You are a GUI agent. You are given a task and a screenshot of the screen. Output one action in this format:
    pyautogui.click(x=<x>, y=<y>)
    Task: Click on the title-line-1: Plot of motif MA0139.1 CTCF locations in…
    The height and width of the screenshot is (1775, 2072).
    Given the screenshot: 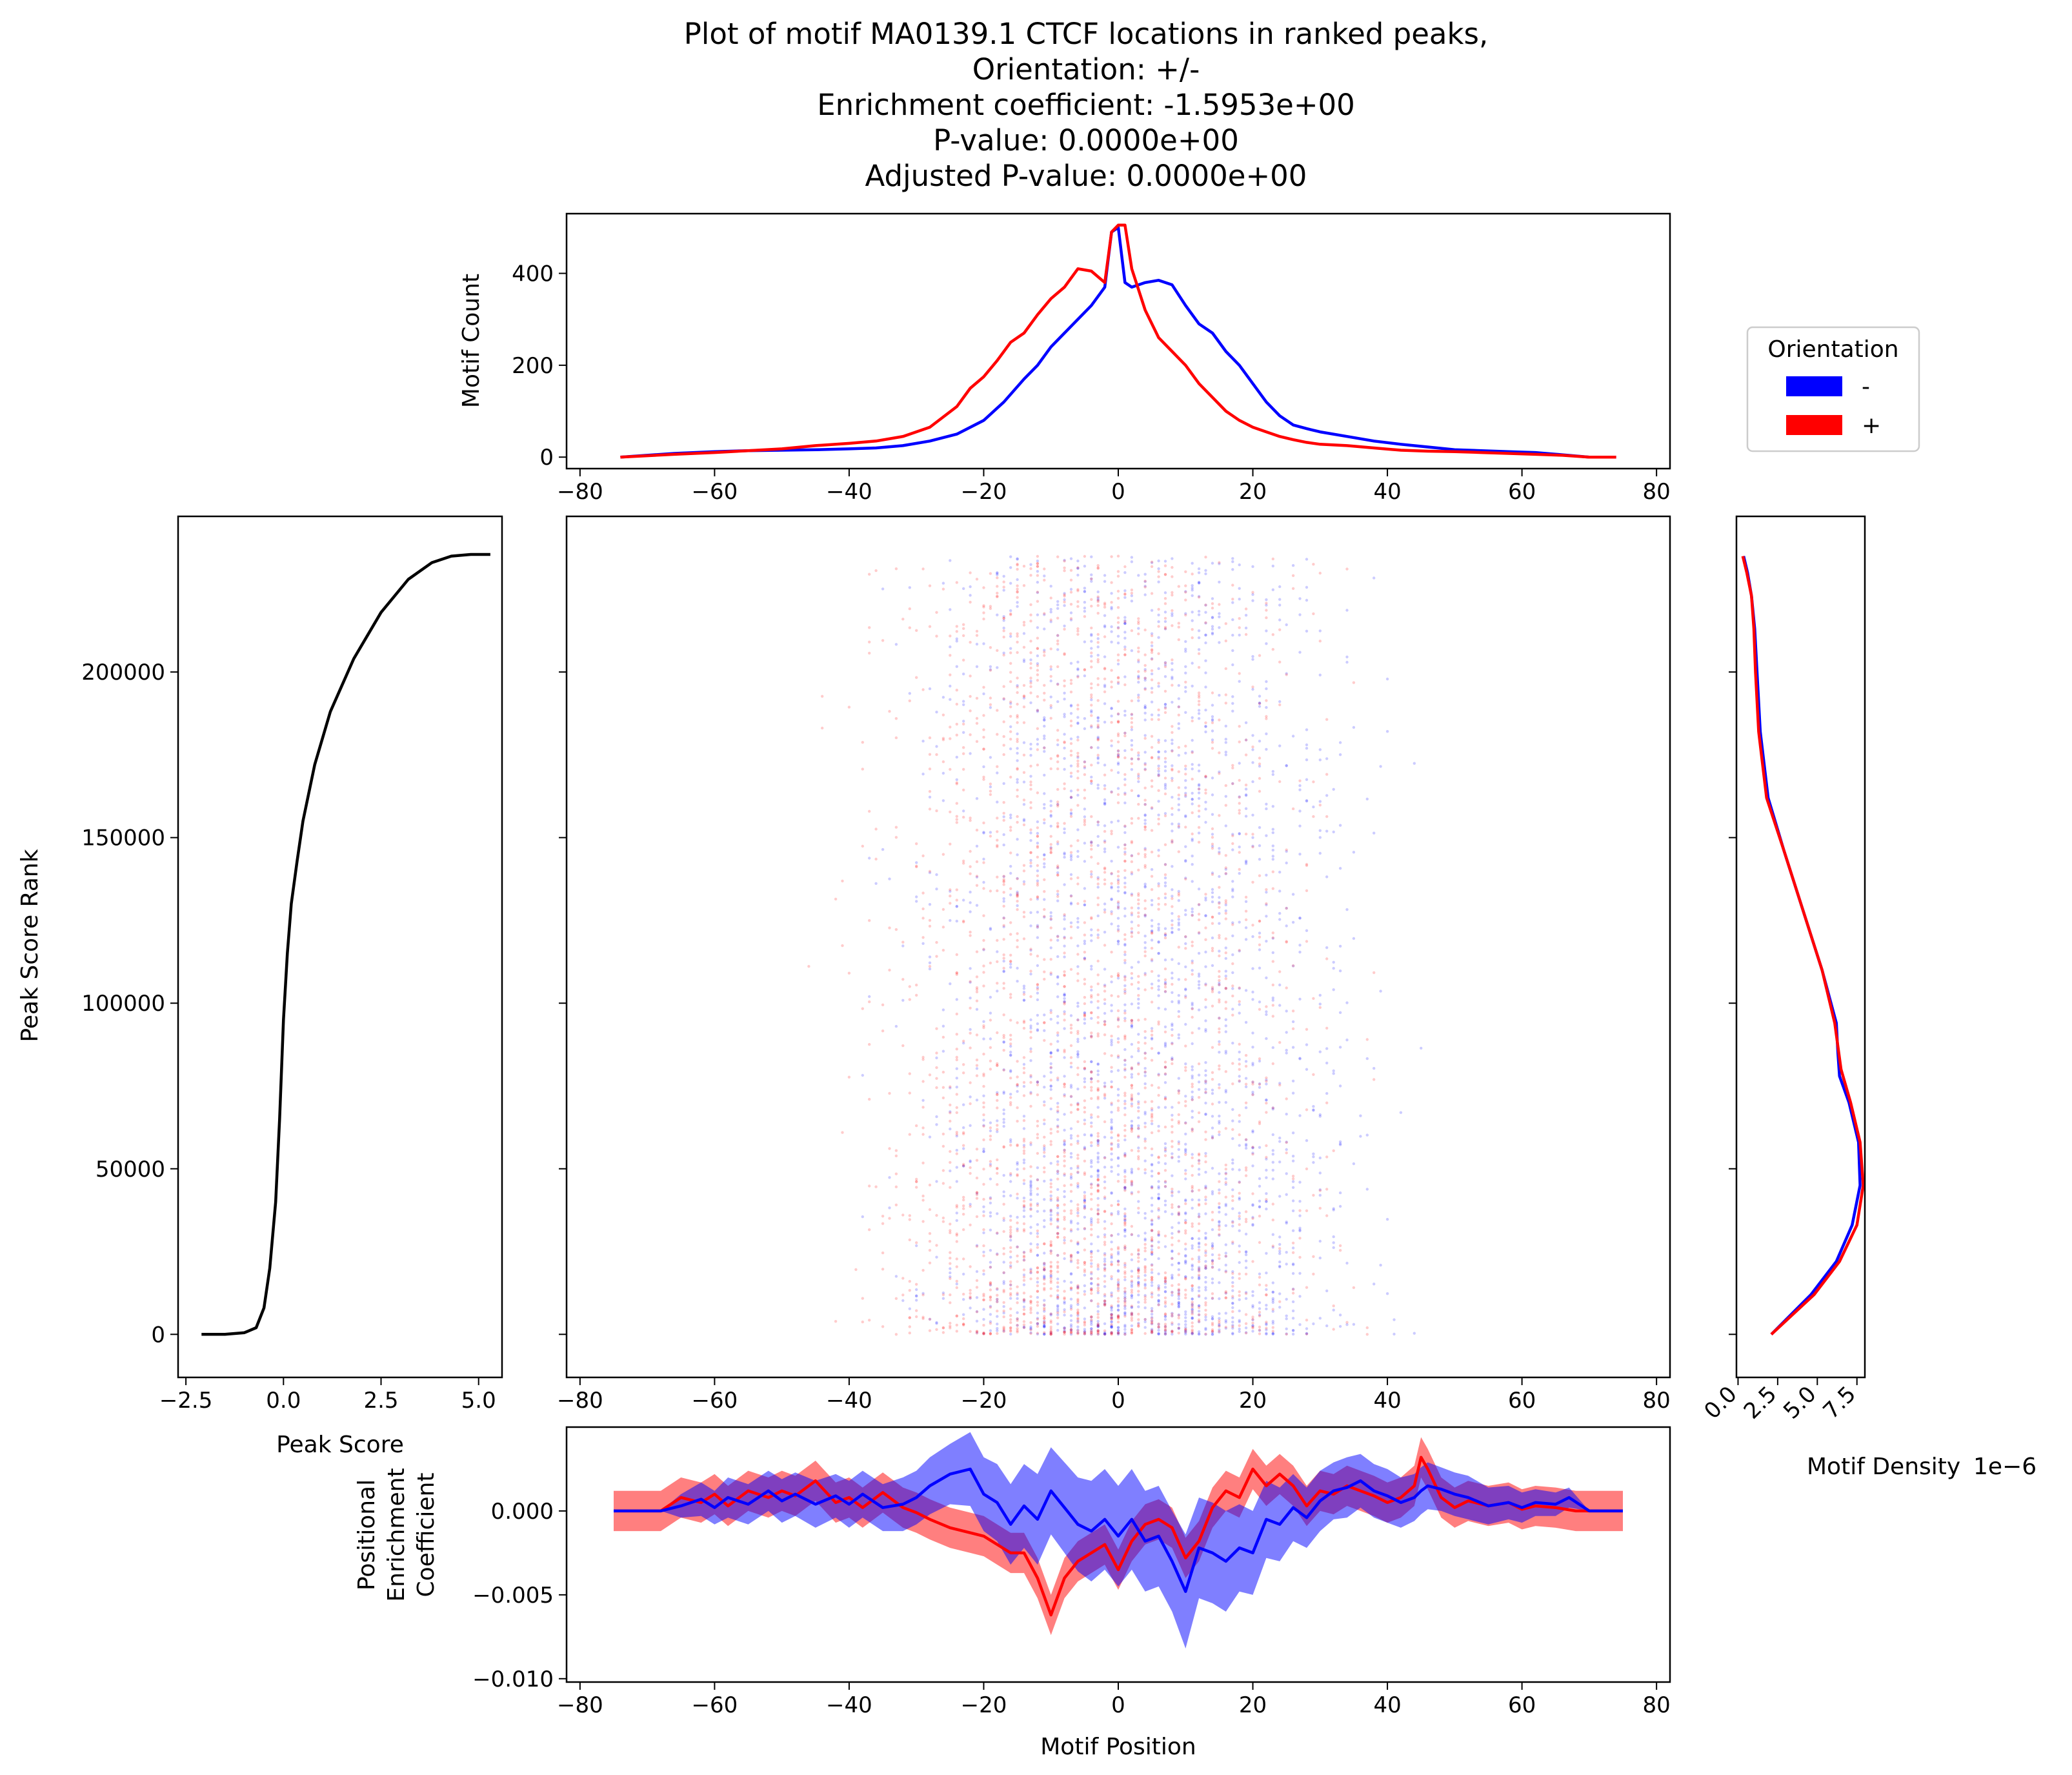 What is the action you would take?
    pyautogui.click(x=1086, y=34)
    